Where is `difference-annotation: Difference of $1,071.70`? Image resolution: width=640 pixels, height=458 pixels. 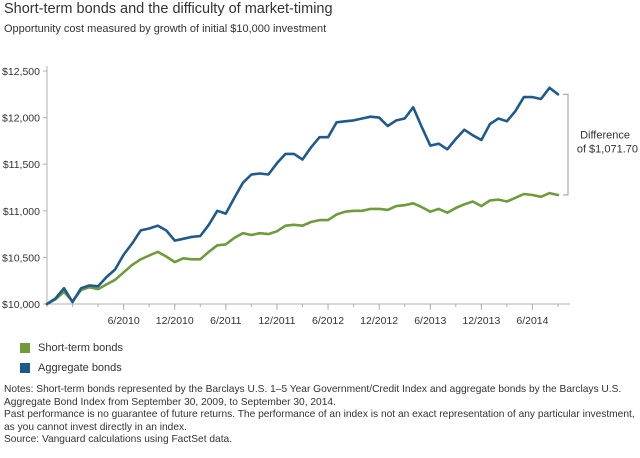 difference-annotation: Difference of $1,071.70 is located at coordinates (600, 144).